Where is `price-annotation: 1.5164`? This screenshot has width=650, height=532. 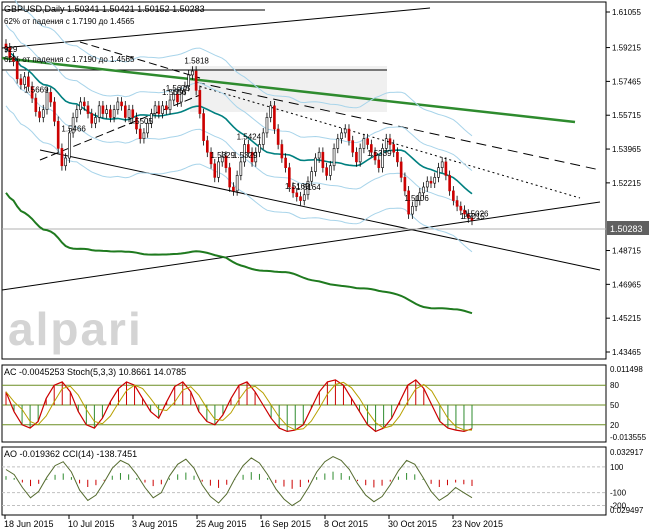
price-annotation: 1.5164 is located at coordinates (308, 187).